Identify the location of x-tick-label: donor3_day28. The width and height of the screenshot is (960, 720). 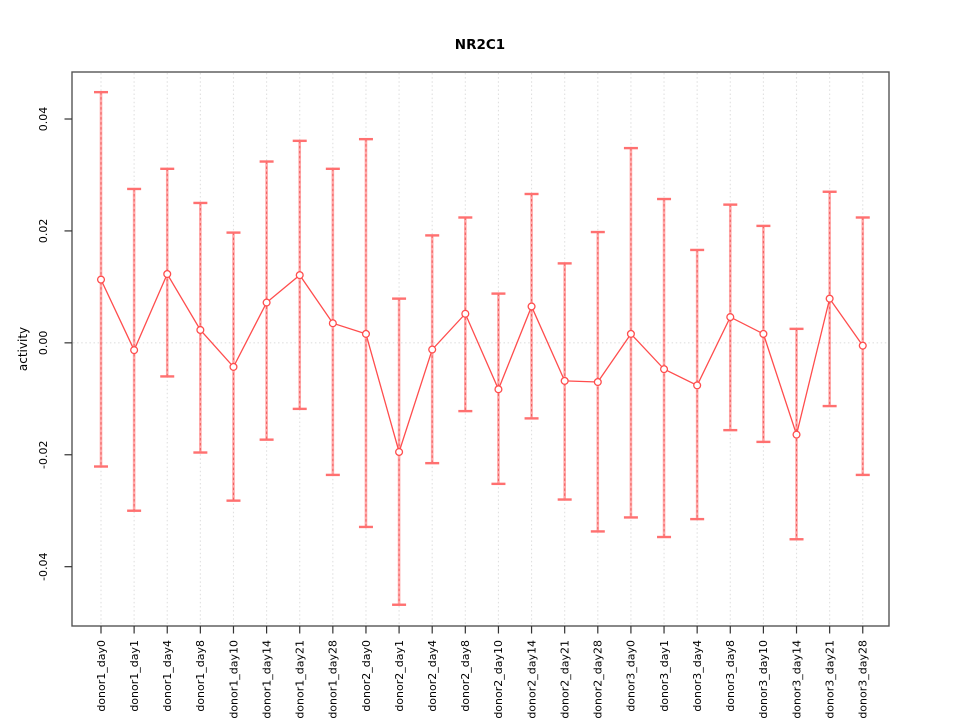
(863, 679).